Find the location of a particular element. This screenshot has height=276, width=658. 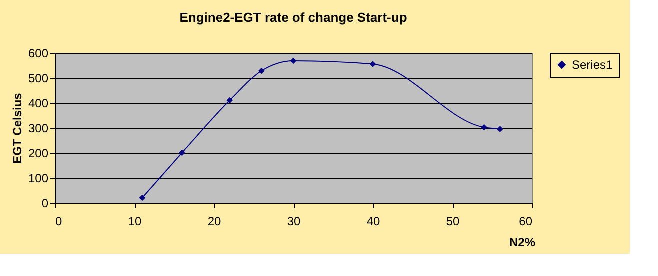

chart-title: Engine2-EGT rate of change Start-up is located at coordinates (294, 17).